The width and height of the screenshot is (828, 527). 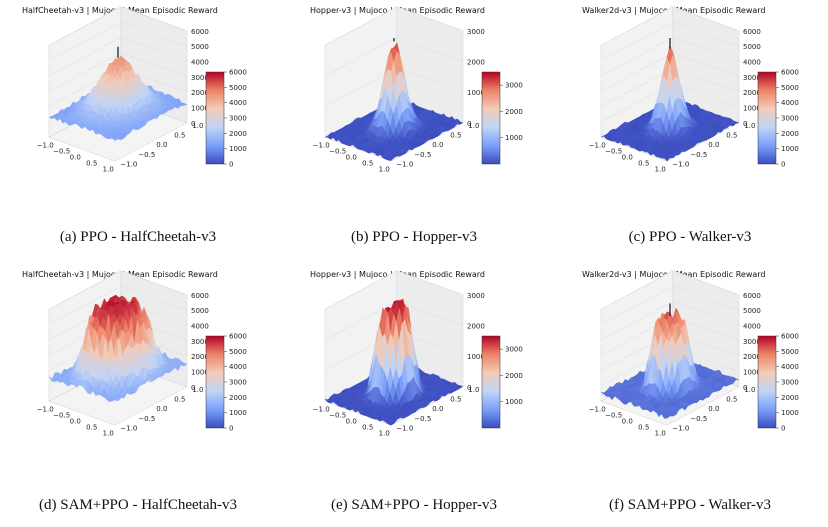 I want to click on z-tick-label: 4000, so click(x=200, y=62).